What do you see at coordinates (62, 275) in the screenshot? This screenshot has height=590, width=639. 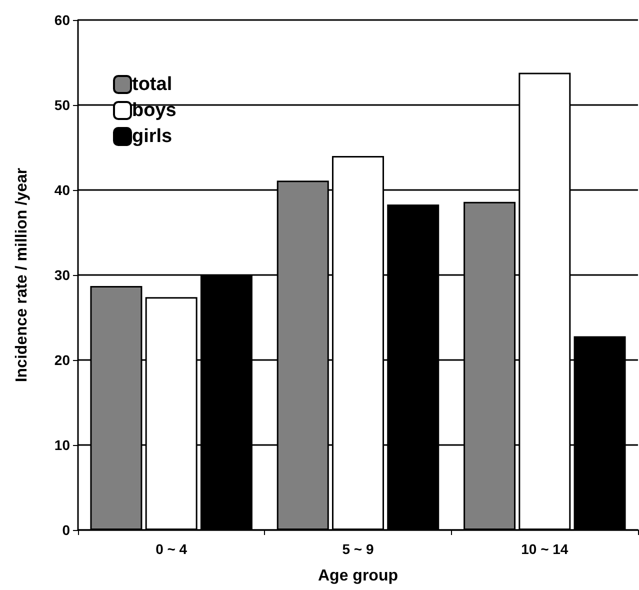 I see `y-tick-label: 30` at bounding box center [62, 275].